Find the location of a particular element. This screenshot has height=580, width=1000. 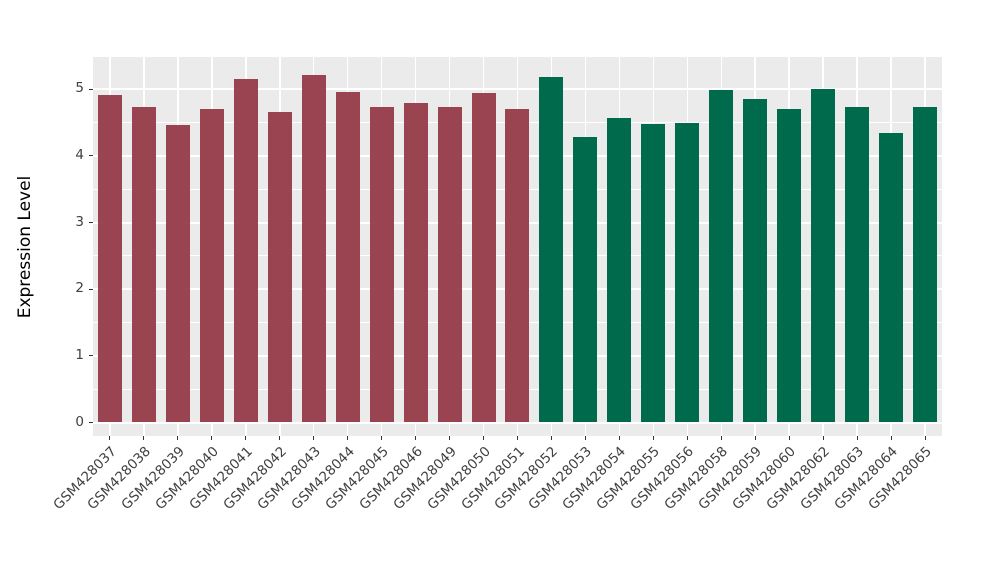

y-tick-label: 1 is located at coordinates (79, 354).